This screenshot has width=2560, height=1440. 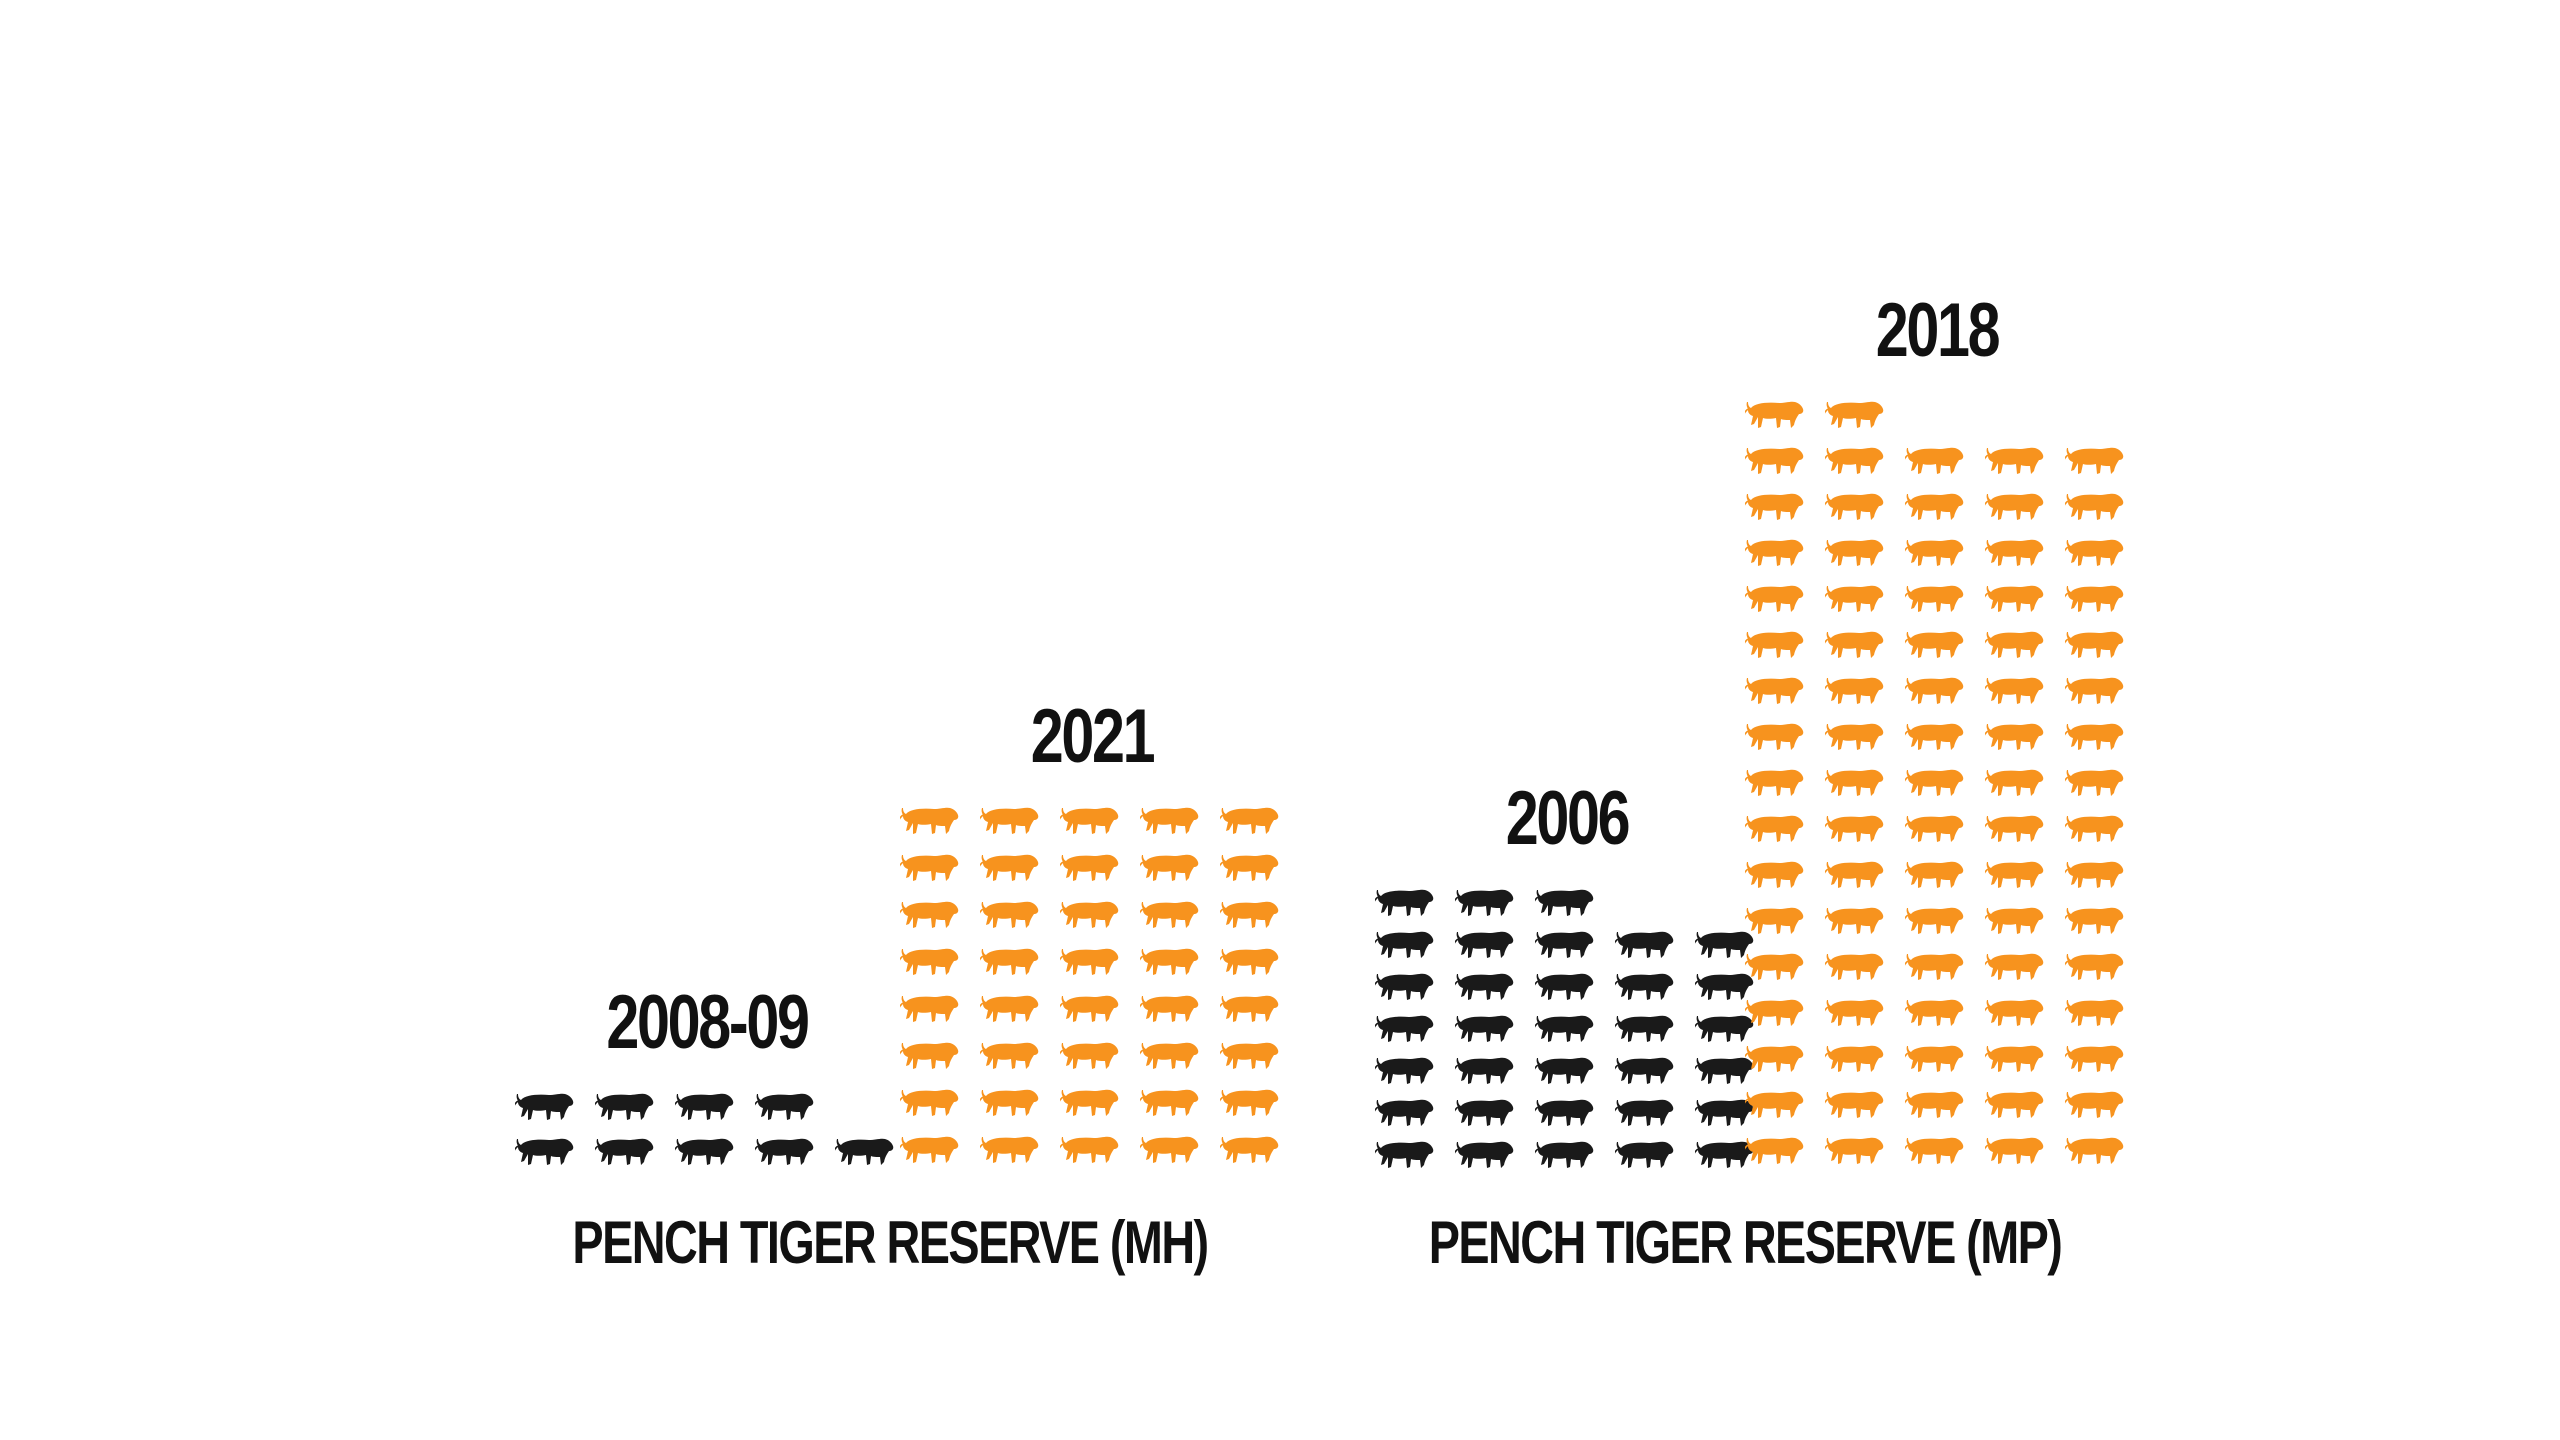 What do you see at coordinates (1093, 736) in the screenshot?
I see `year-label-2021: 2021` at bounding box center [1093, 736].